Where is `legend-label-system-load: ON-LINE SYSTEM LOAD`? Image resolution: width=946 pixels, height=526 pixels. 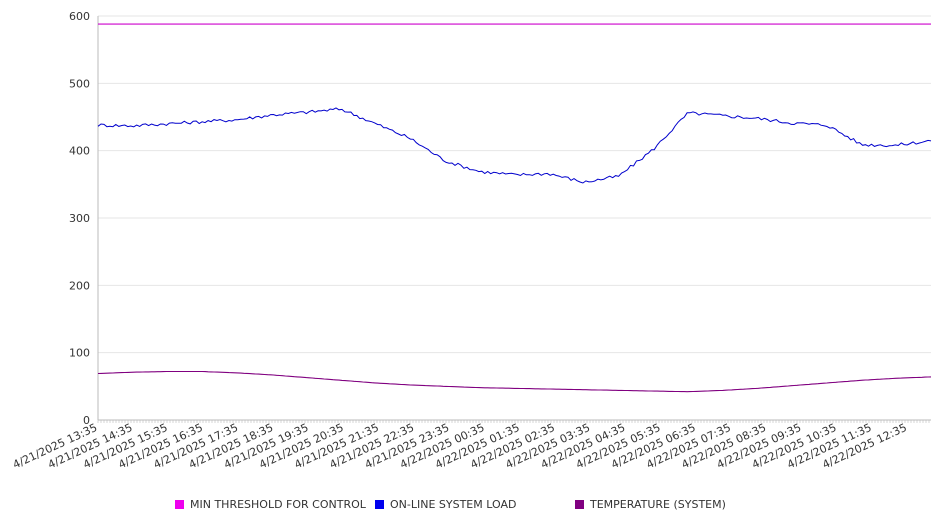 legend-label-system-load: ON-LINE SYSTEM LOAD is located at coordinates (453, 504).